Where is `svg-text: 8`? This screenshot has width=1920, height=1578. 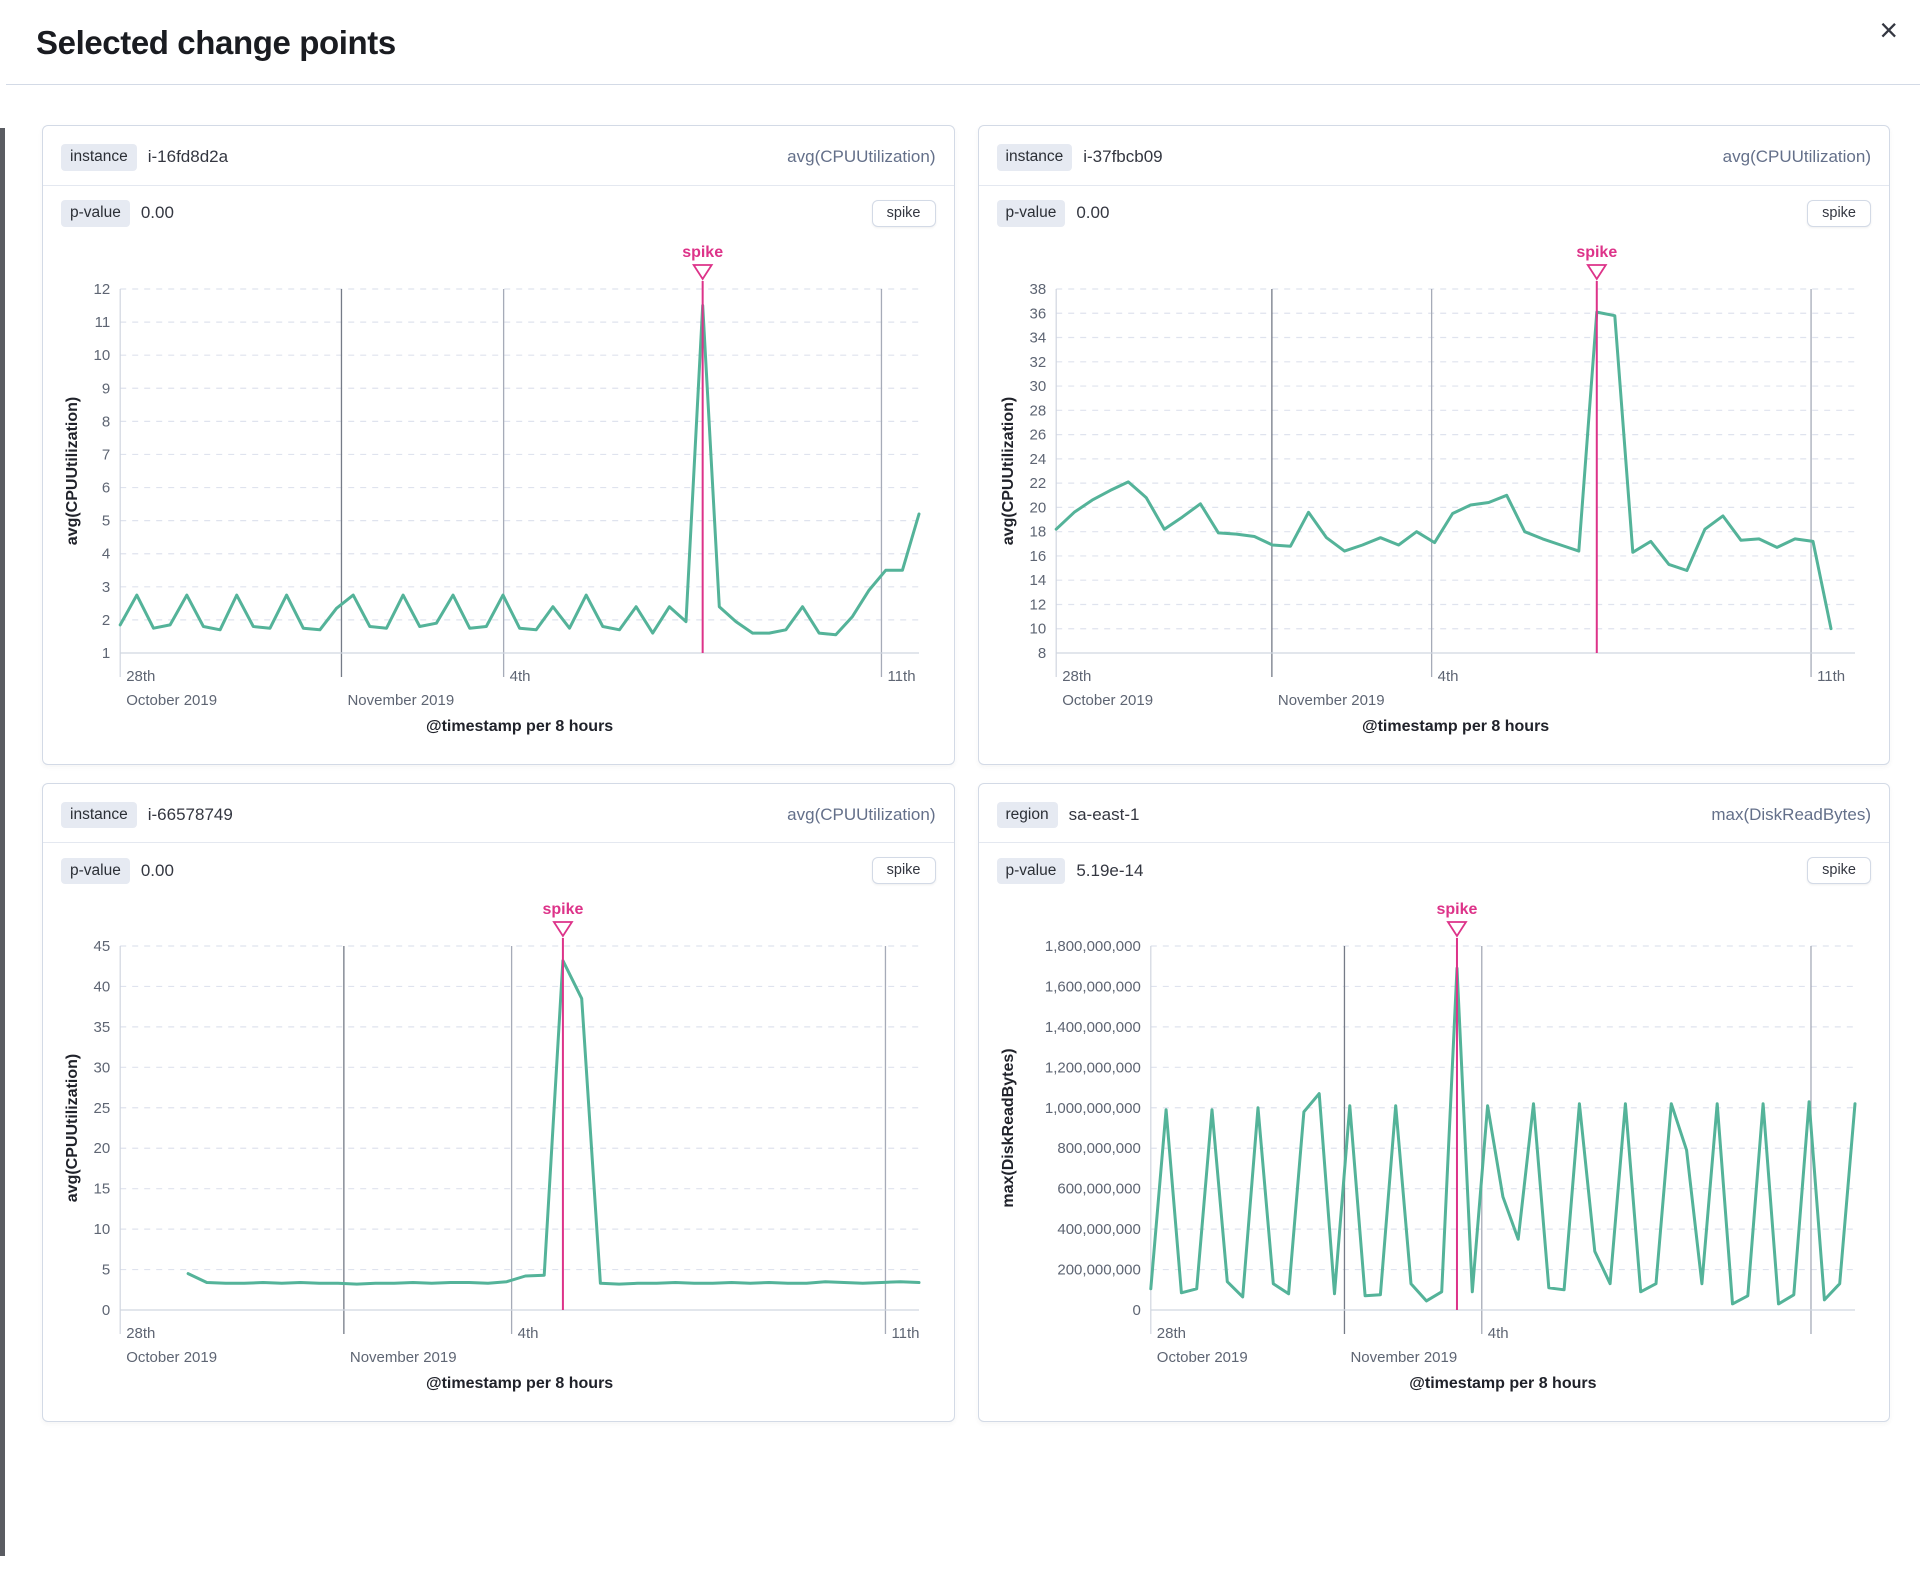
svg-text: 8 is located at coordinates (1041, 653).